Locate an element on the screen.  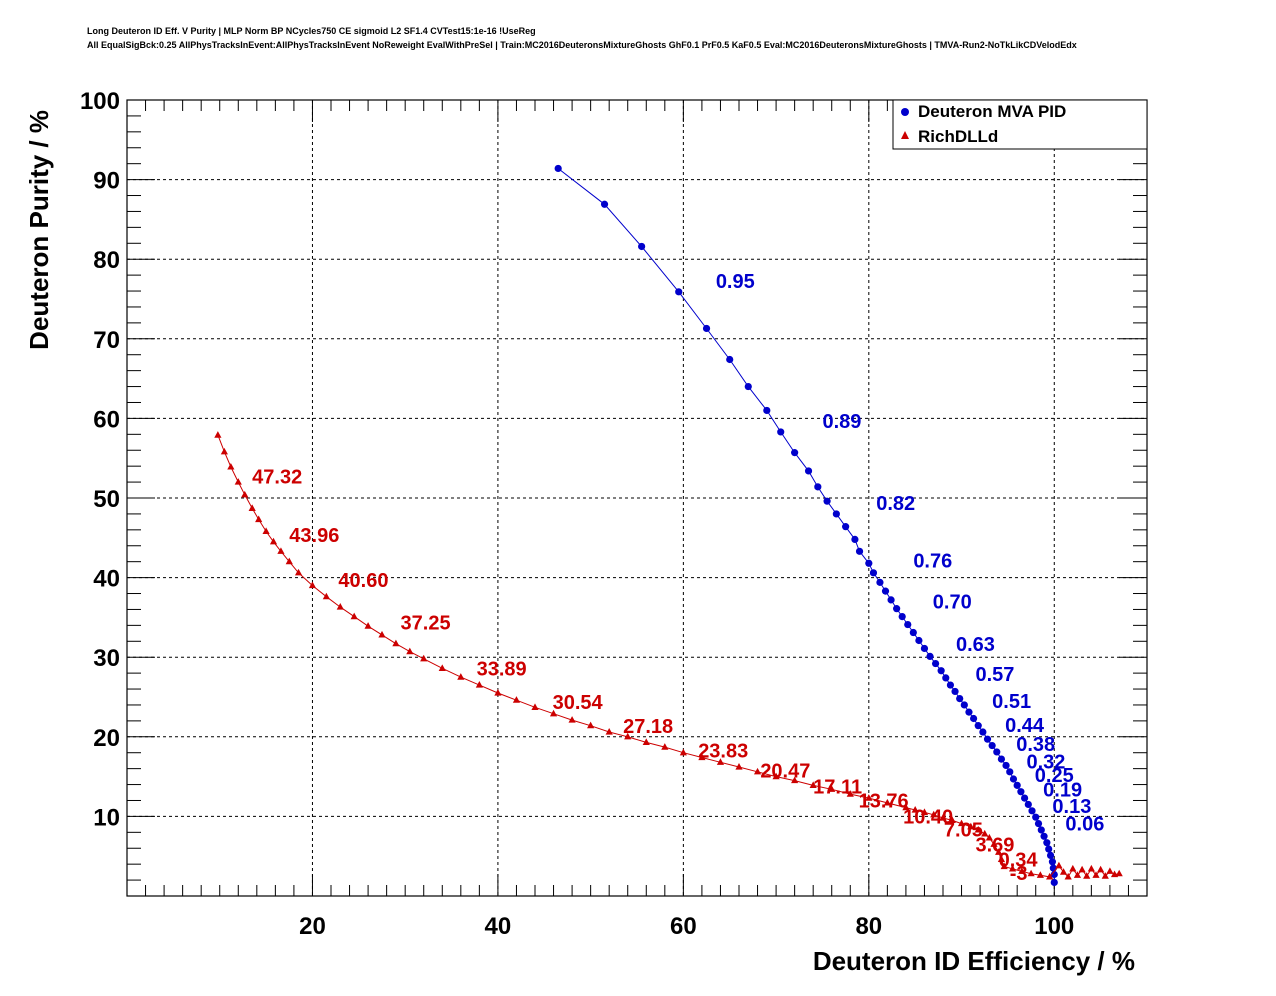
x-tick-label: 20 is located at coordinates (312, 926).